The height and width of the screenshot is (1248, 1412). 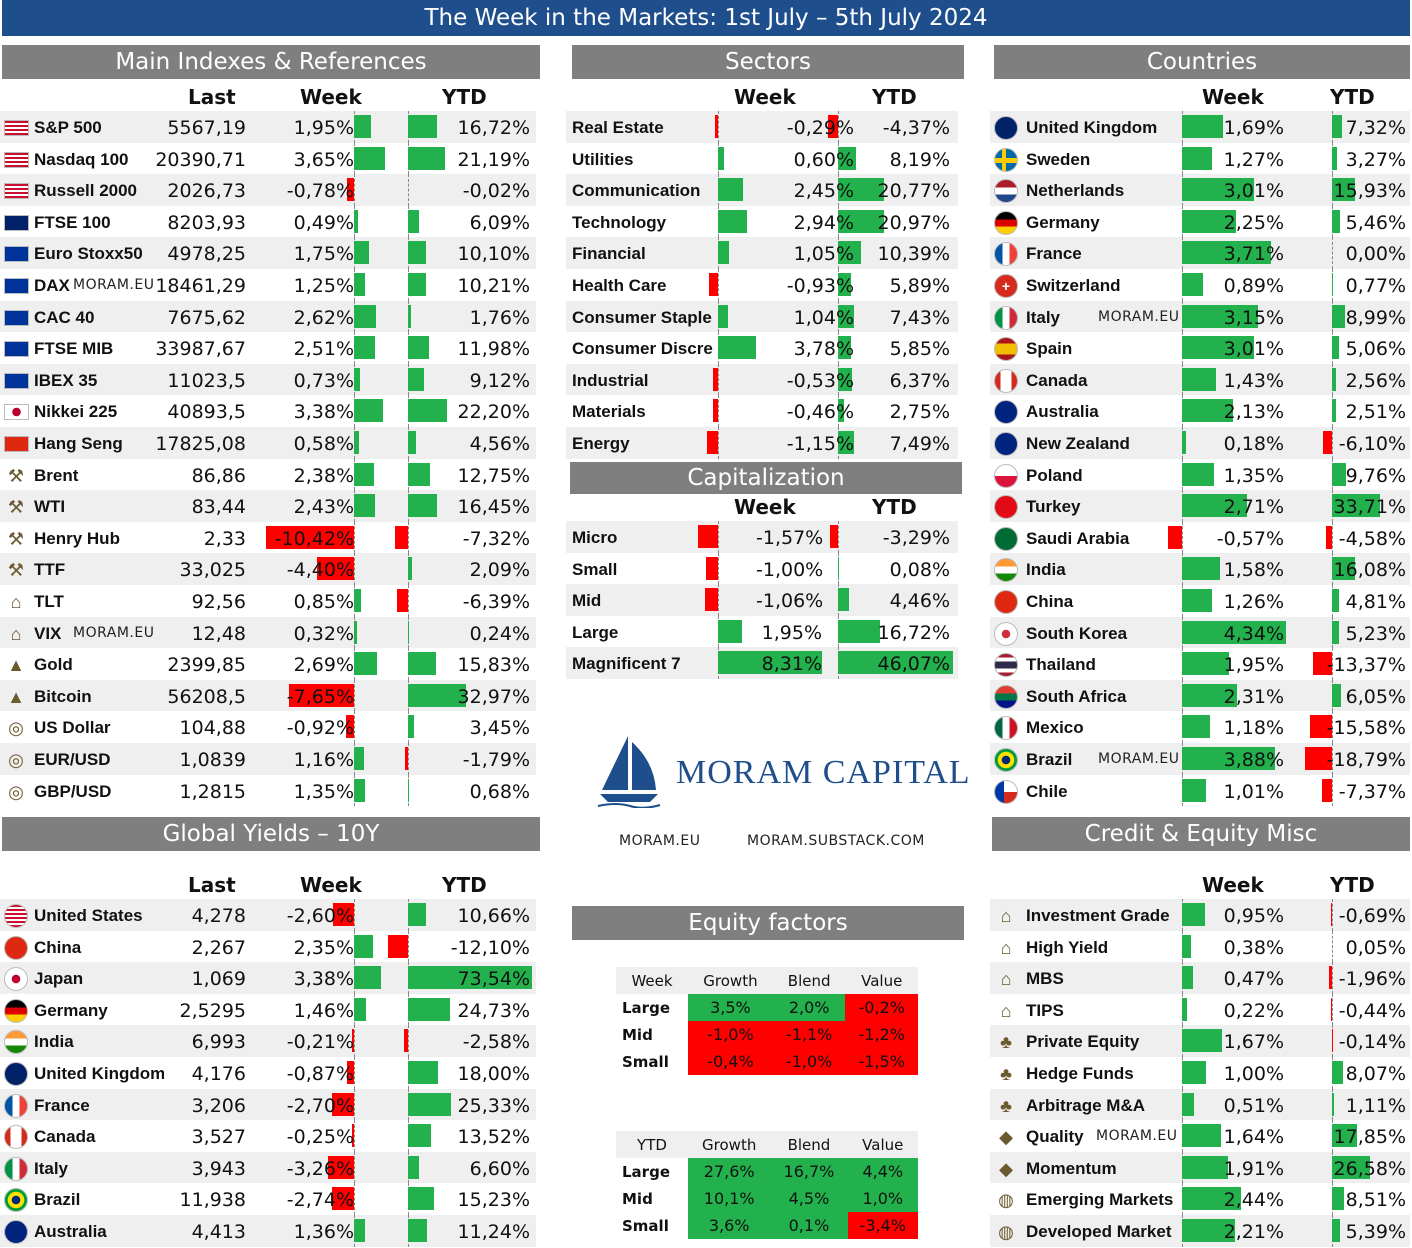 What do you see at coordinates (729, 1225) in the screenshot?
I see `factors-ytd-cell: 3,6%` at bounding box center [729, 1225].